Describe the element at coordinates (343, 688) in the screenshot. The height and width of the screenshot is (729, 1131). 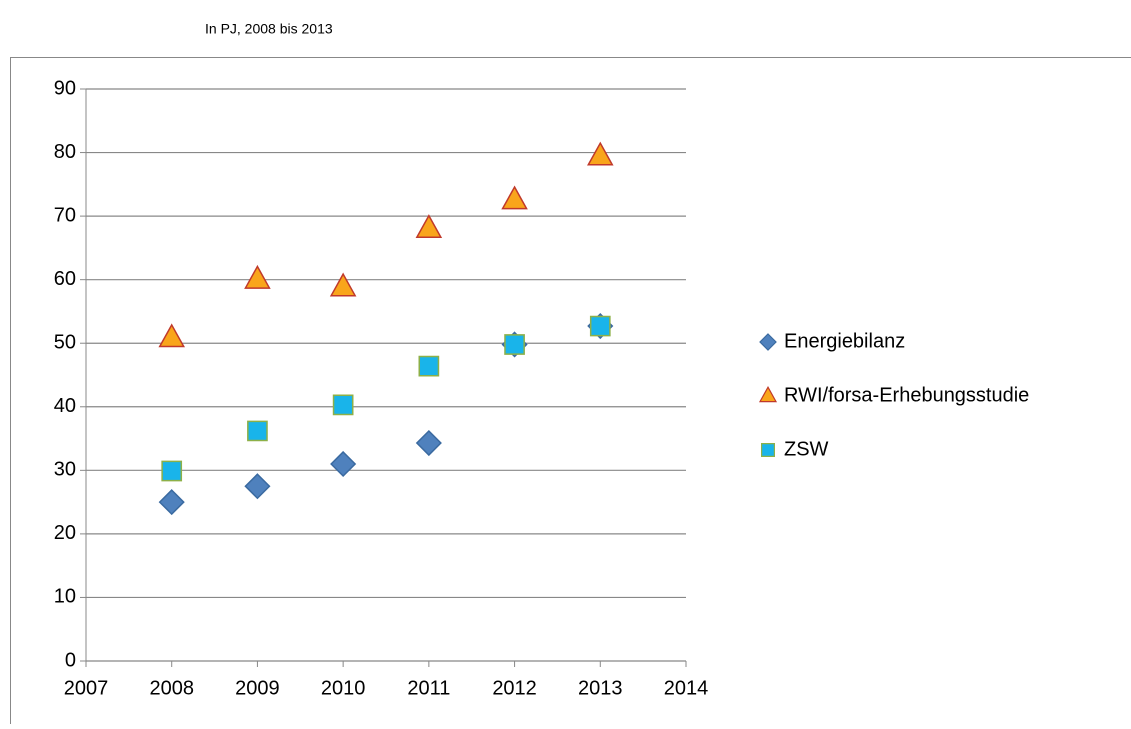
I see `x-tick-label: 2010` at that location.